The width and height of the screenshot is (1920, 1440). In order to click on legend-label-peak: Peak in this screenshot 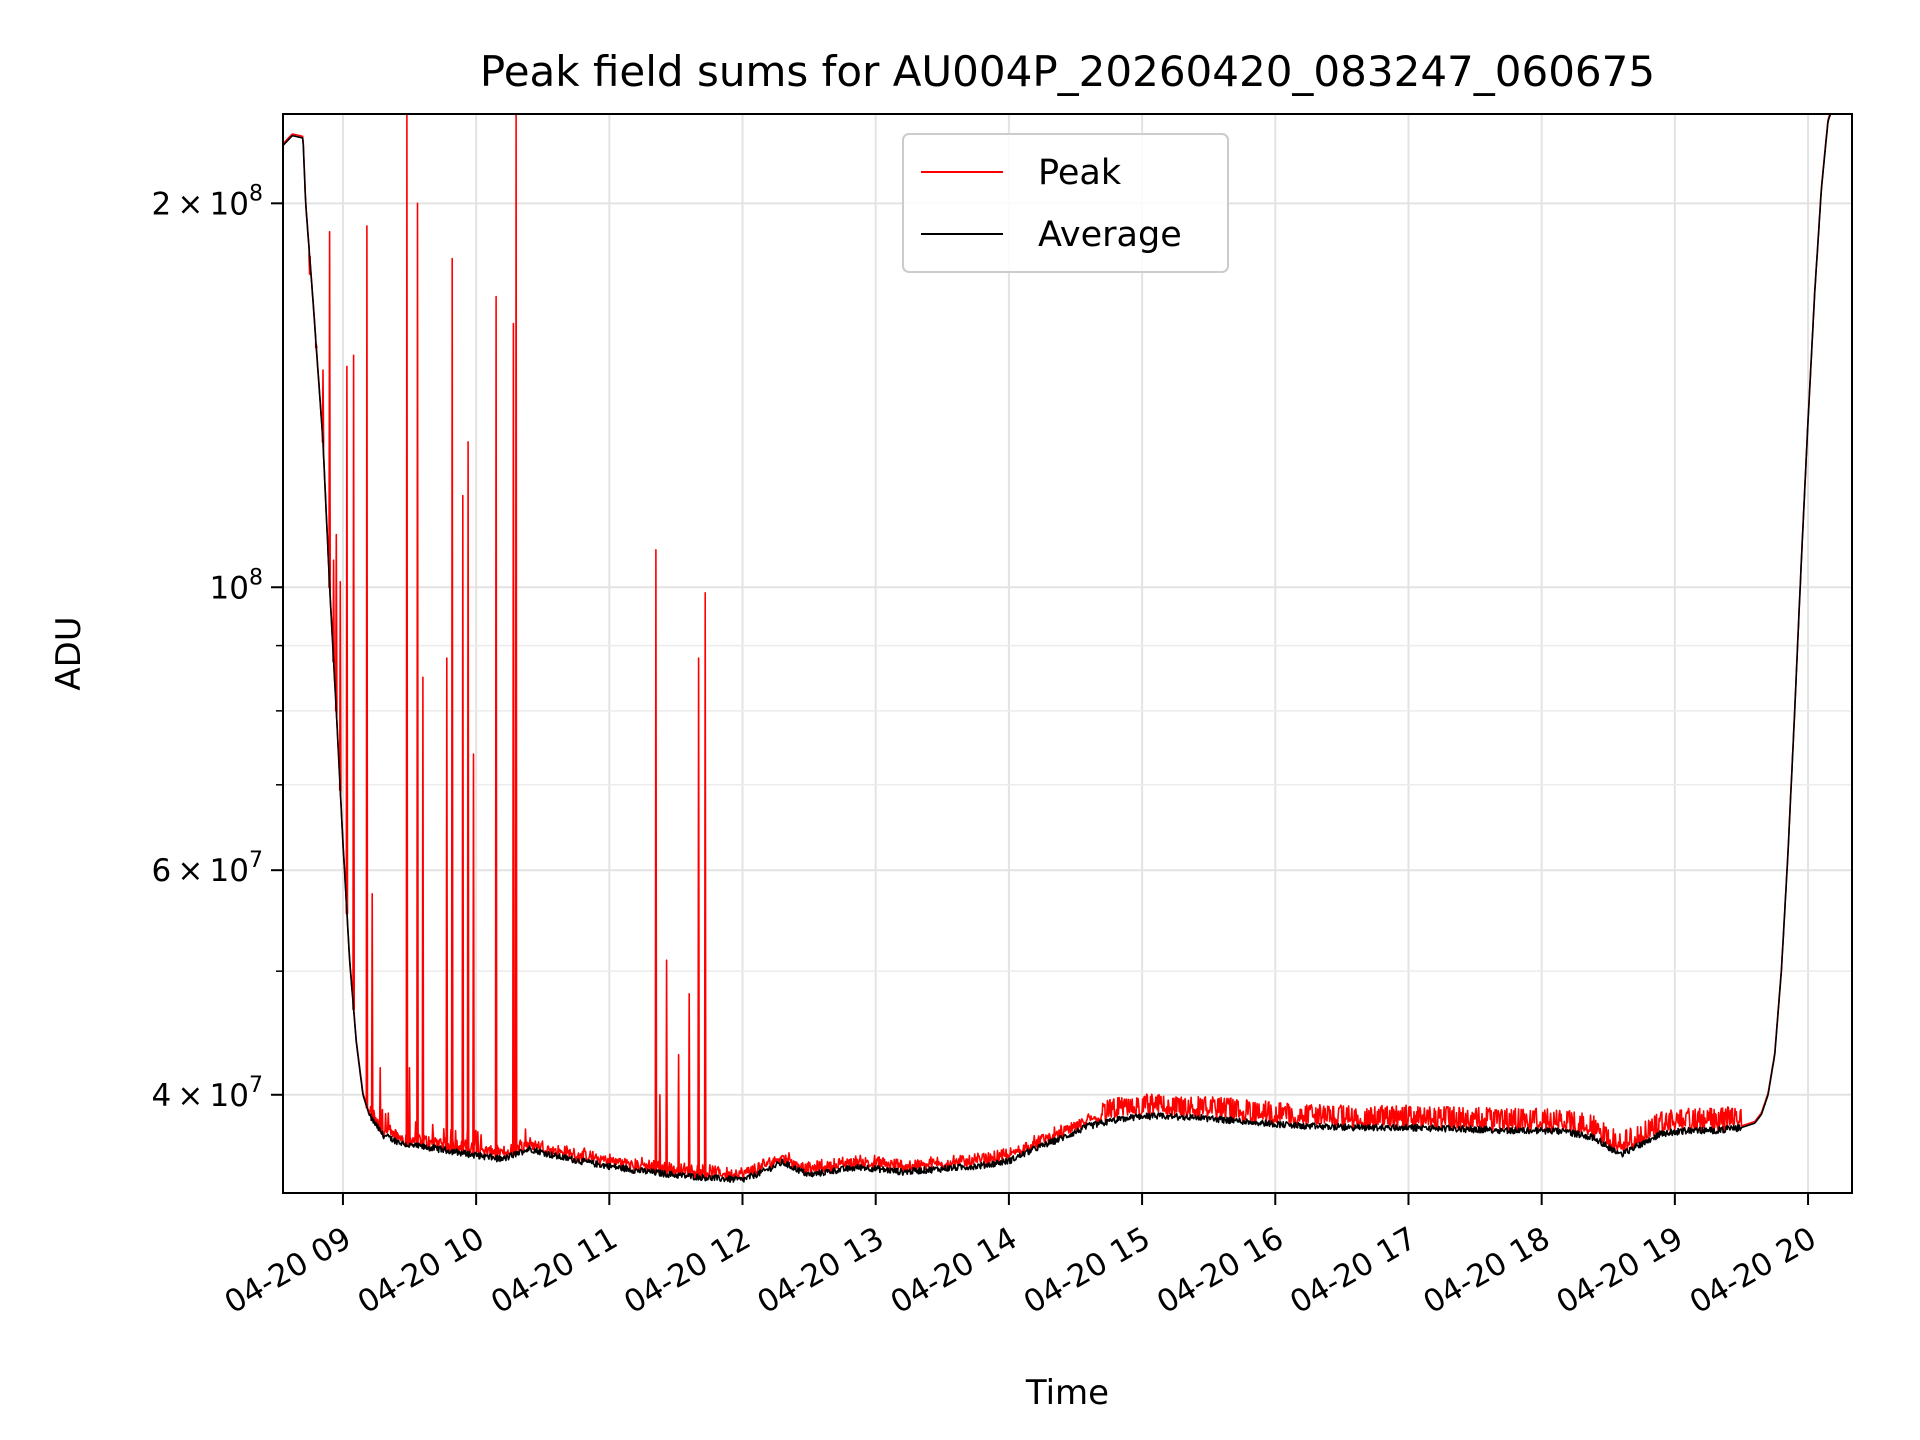, I will do `click(1080, 173)`.